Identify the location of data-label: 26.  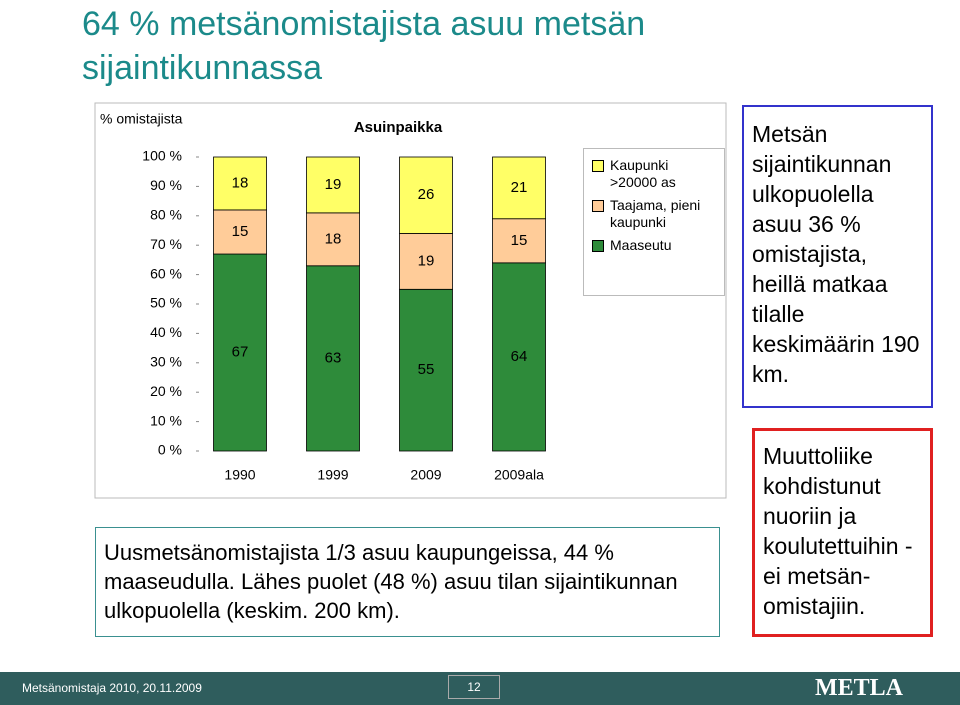
(426, 194).